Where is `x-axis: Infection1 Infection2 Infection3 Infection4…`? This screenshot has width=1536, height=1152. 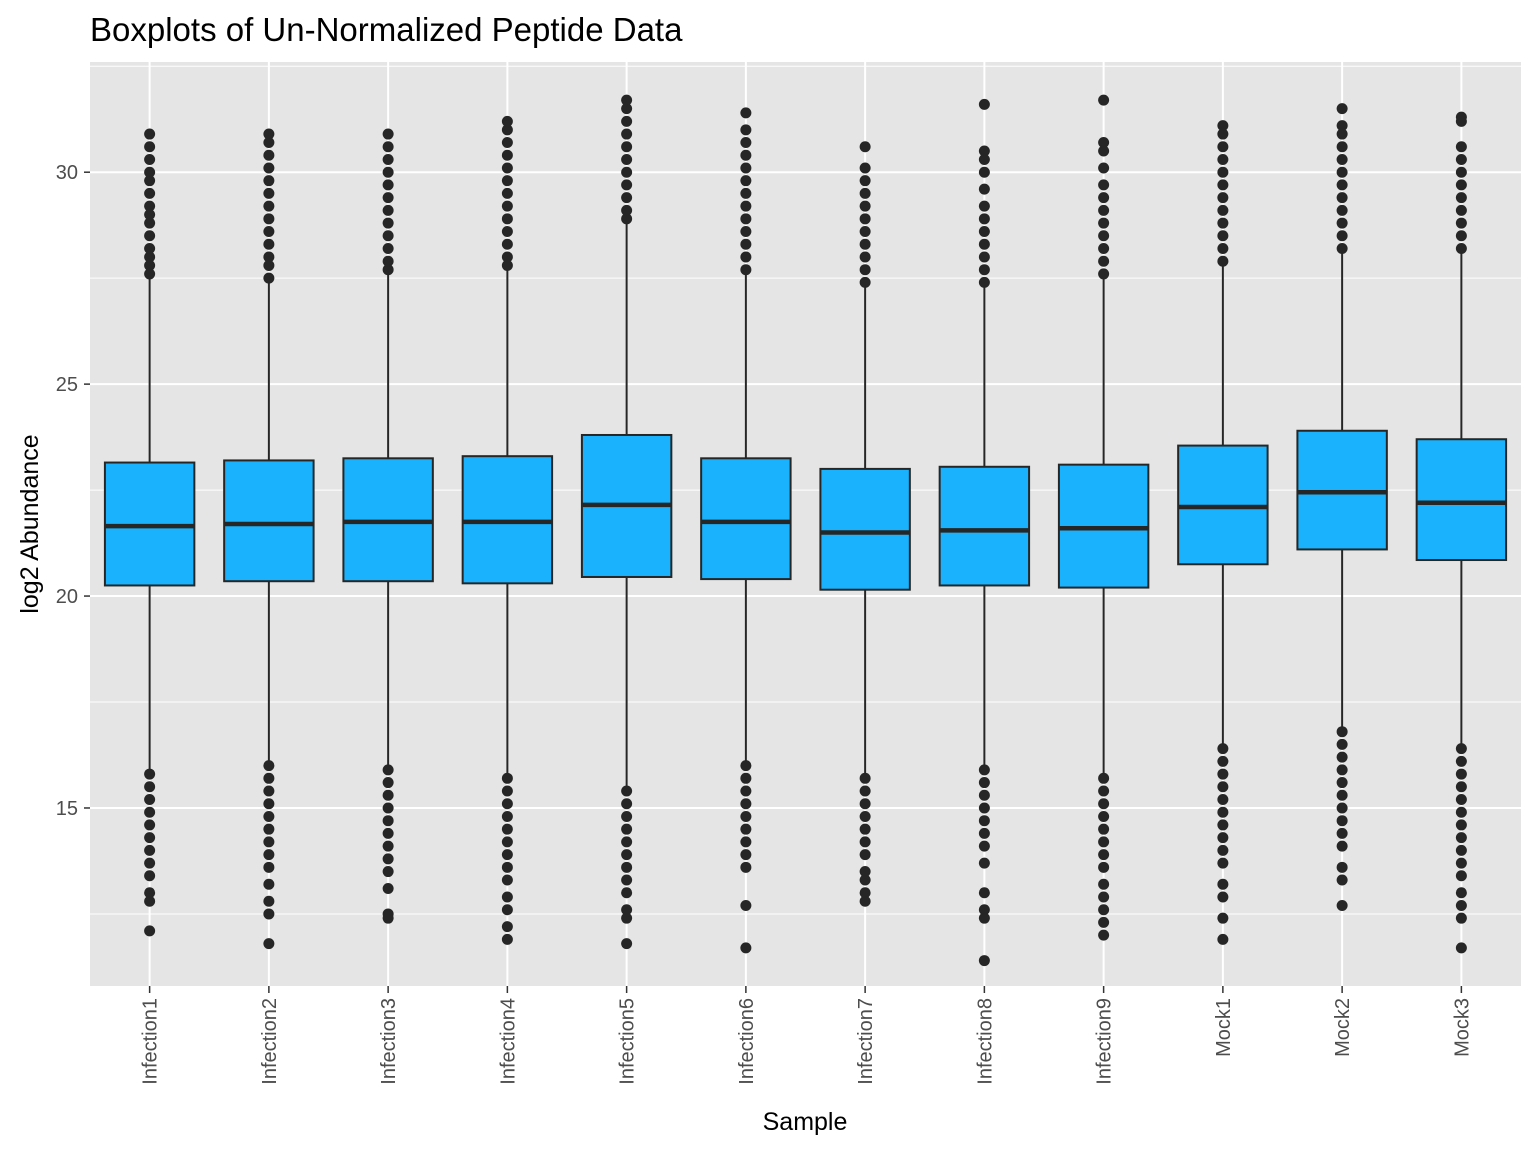
x-axis: Infection1 Infection2 Infection3 Infection4… is located at coordinates (806, 1035).